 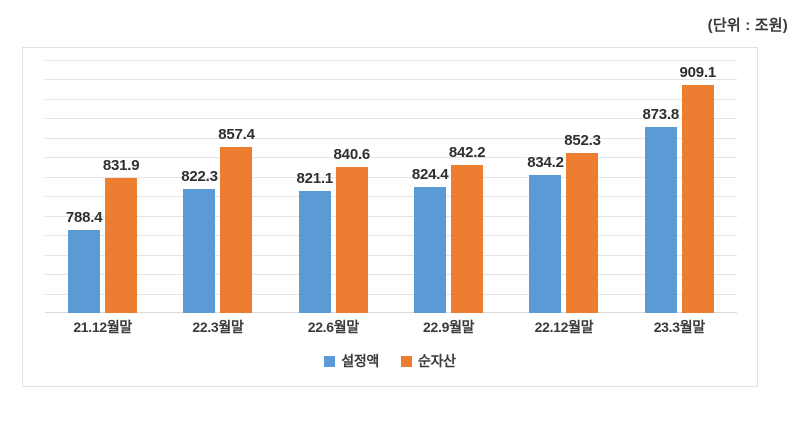 What do you see at coordinates (199, 186) in the screenshot?
I see `bar-column: 822.3` at bounding box center [199, 186].